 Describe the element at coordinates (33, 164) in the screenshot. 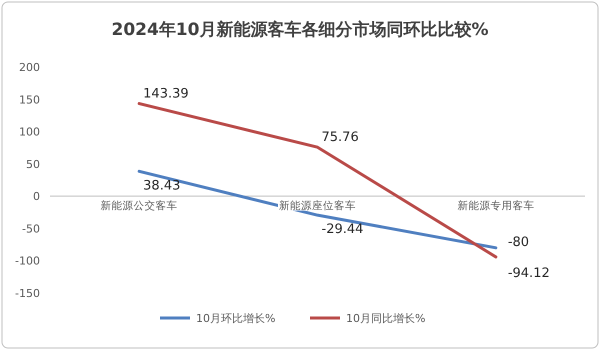

I see `y-tick-label: 50` at that location.